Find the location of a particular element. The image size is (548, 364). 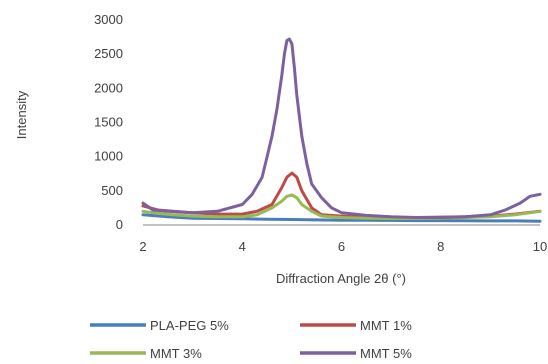

y-tick-label: 2000 is located at coordinates (108, 87).